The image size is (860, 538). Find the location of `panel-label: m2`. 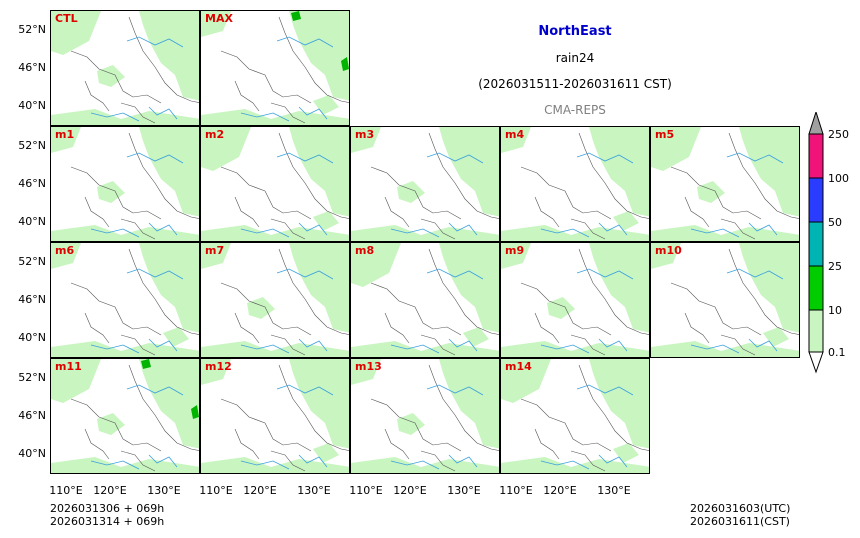

panel-label: m2 is located at coordinates (215, 134).